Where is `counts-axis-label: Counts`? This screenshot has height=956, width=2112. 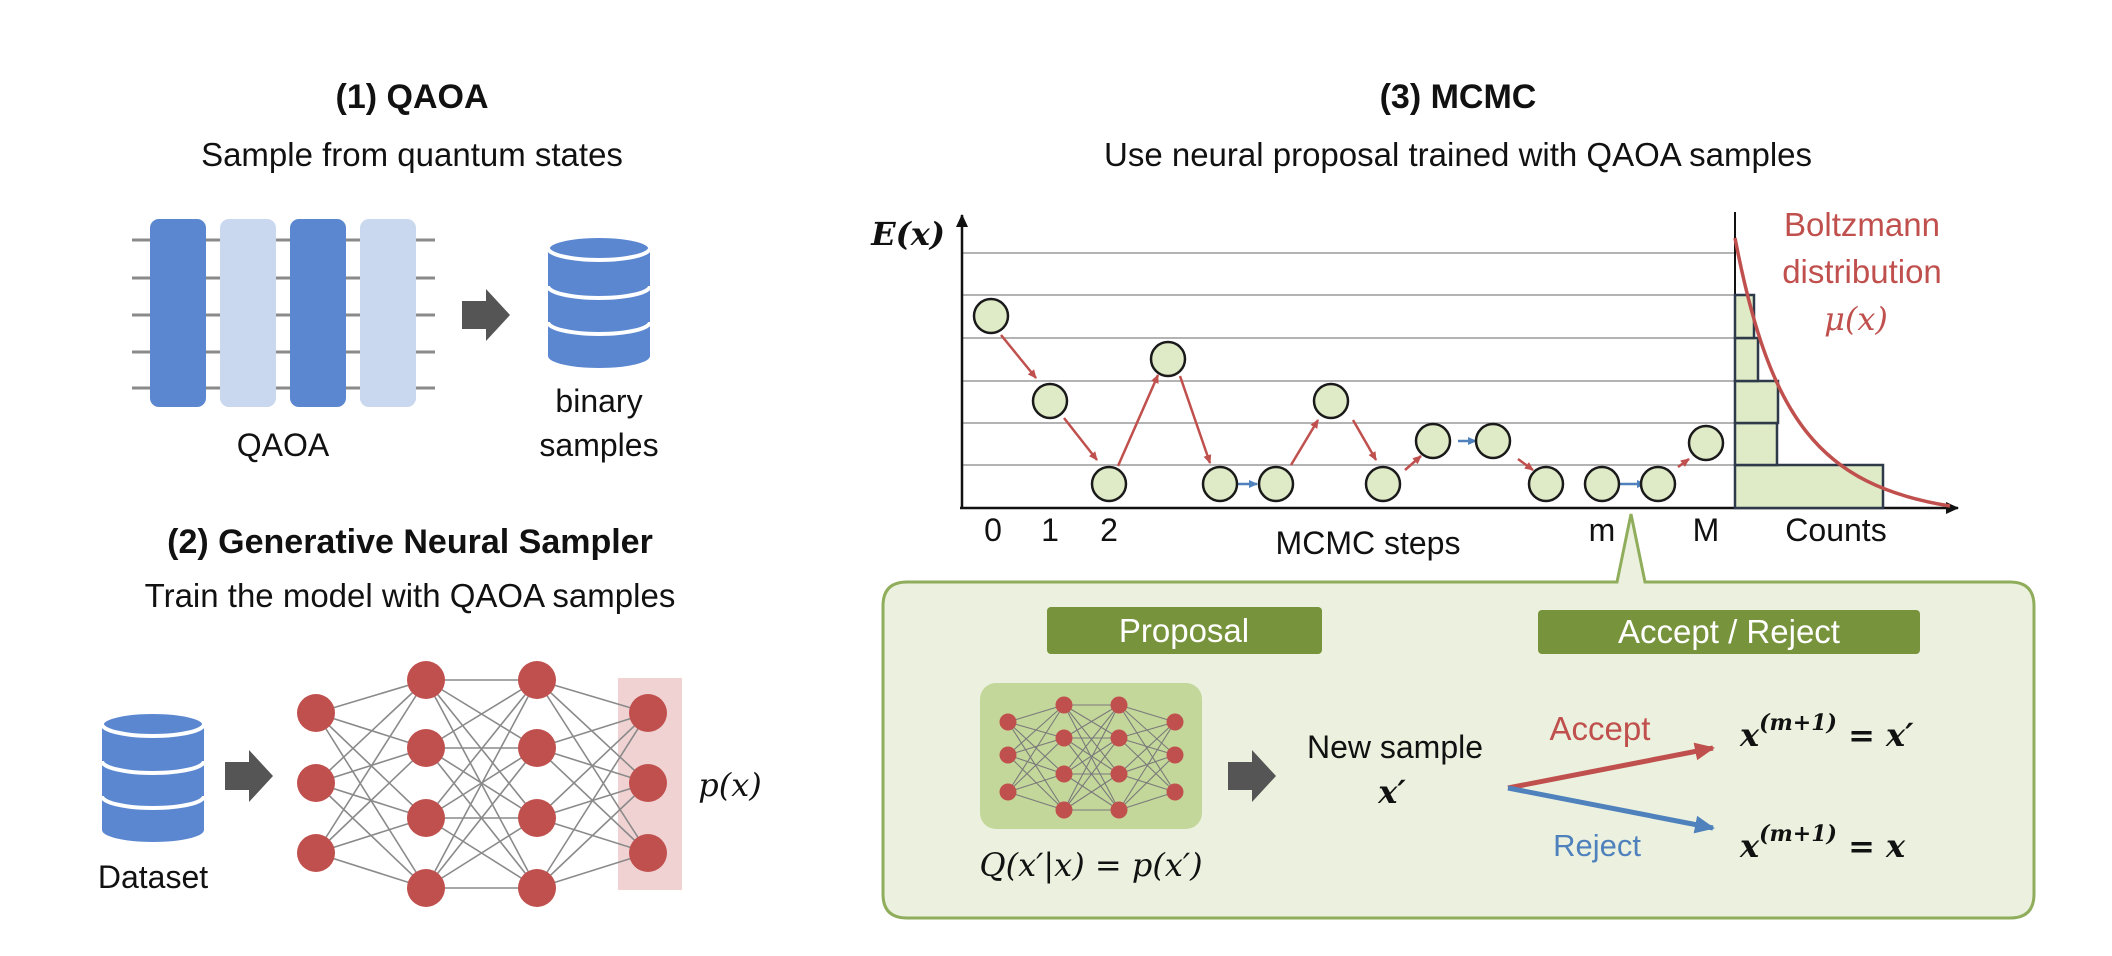
counts-axis-label: Counts is located at coordinates (1835, 530).